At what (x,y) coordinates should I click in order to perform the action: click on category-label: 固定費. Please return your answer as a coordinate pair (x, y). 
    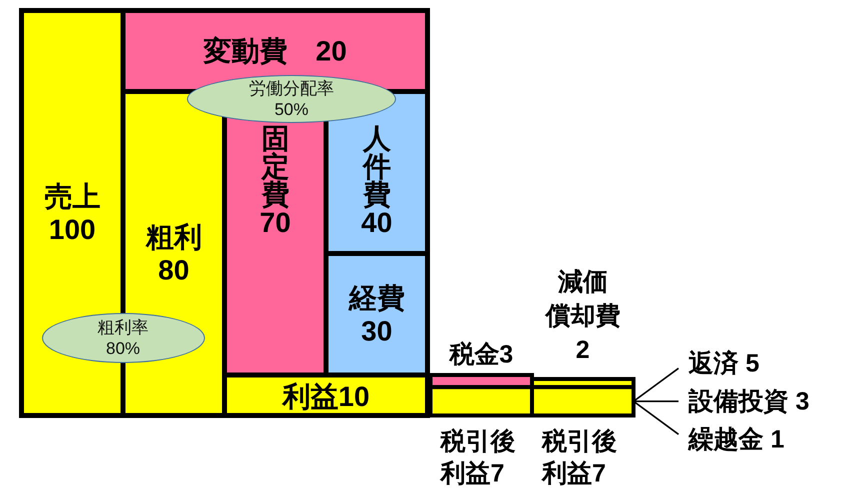
    Looking at the image, I should click on (275, 166).